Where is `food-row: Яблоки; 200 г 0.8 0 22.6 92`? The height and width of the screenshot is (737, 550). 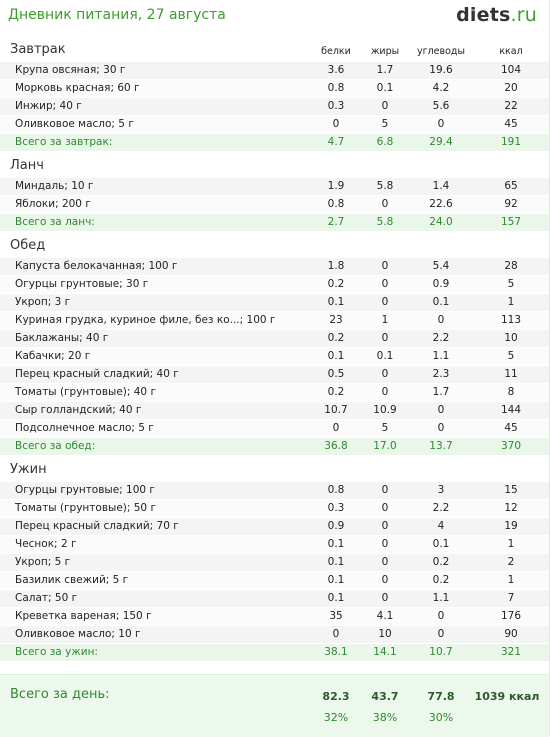
food-row: Яблоки; 200 г 0.8 0 22.6 92 is located at coordinates (274, 204).